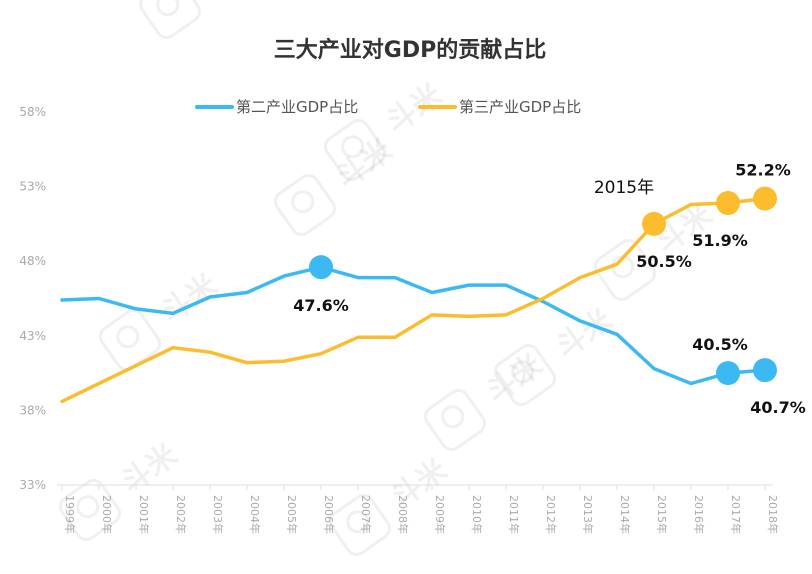 Image resolution: width=812 pixels, height=574 pixels. Describe the element at coordinates (32, 336) in the screenshot. I see `y-tick-label: 43%` at that location.